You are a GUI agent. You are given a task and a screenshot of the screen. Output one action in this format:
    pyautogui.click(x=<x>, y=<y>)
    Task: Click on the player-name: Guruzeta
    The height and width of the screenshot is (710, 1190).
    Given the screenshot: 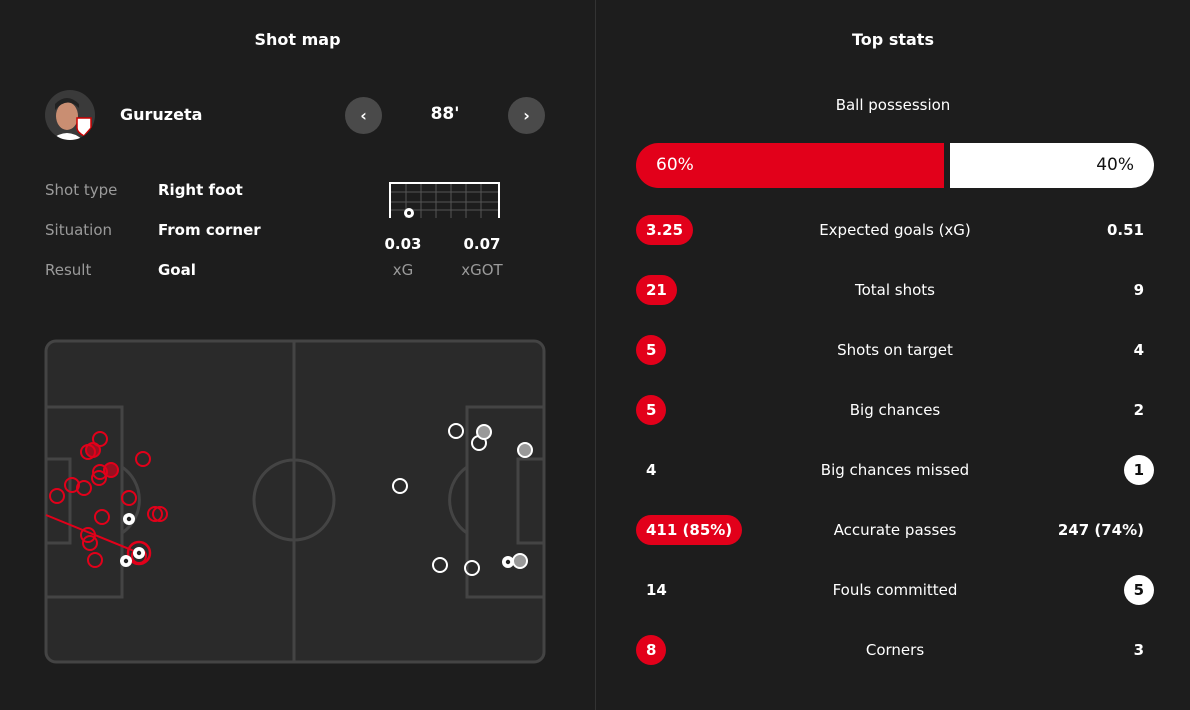 What is the action you would take?
    pyautogui.click(x=161, y=114)
    